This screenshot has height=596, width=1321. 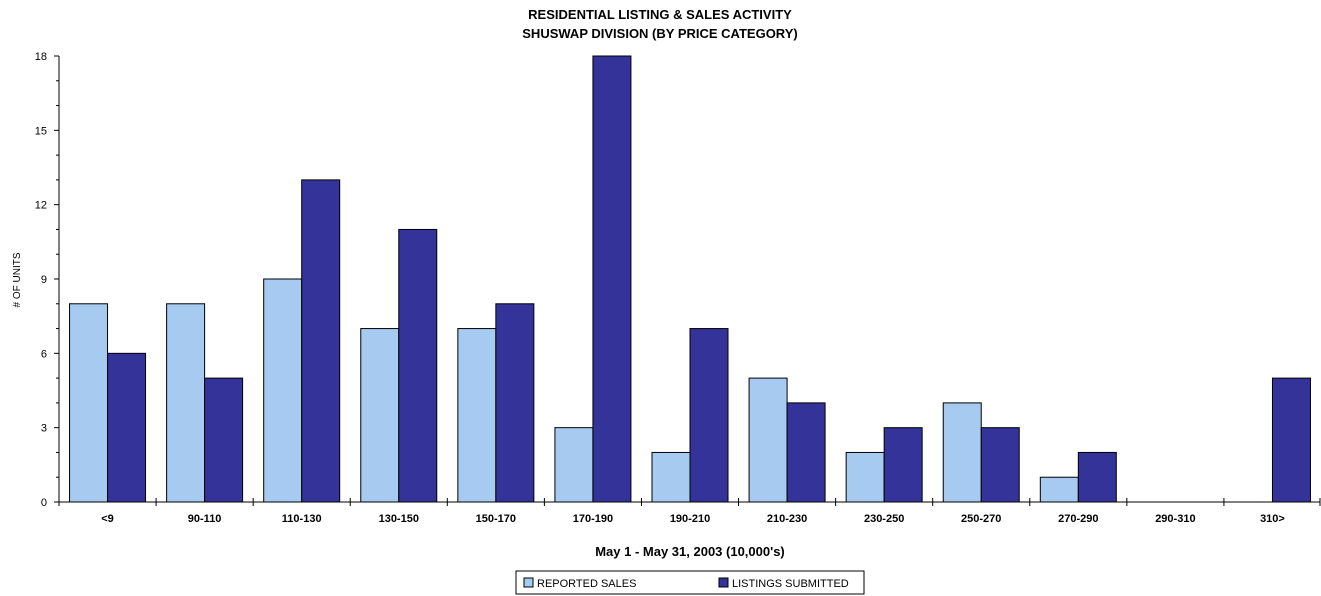 What do you see at coordinates (205, 519) in the screenshot?
I see `x-tick-label: 90-110` at bounding box center [205, 519].